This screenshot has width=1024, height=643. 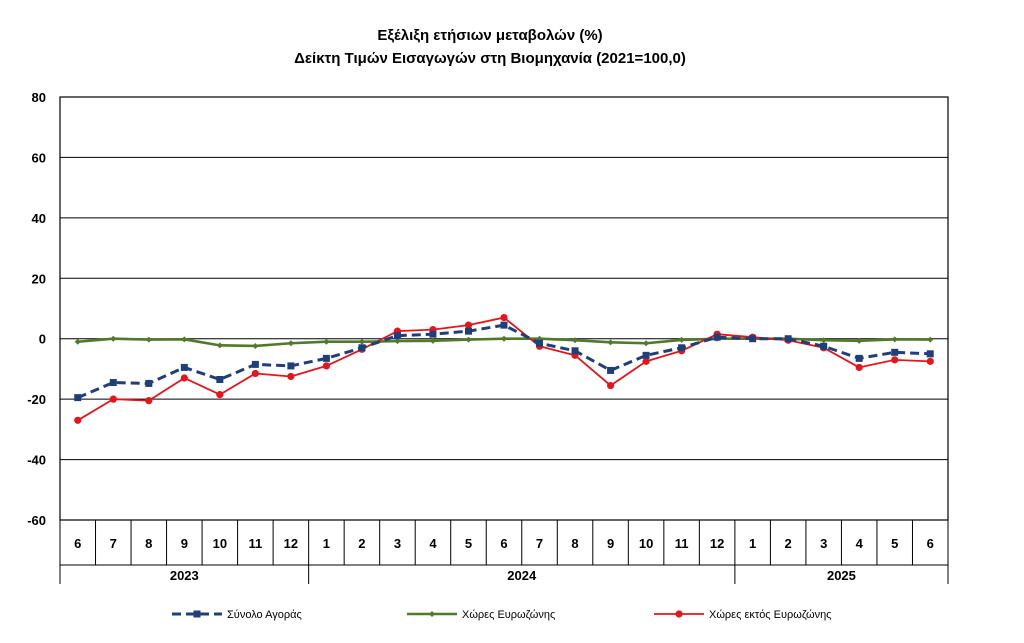 I want to click on year-label: 2024, so click(x=522, y=575).